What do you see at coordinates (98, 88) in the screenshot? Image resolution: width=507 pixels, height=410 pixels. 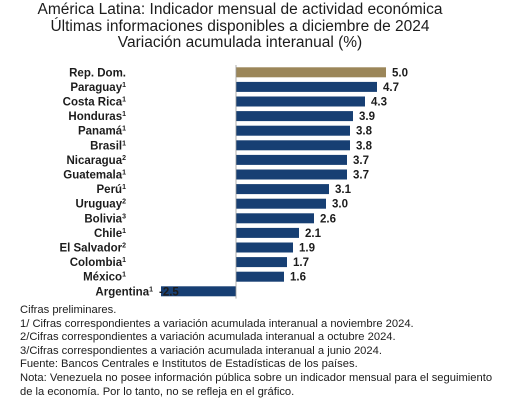 I see `category-label-1: Paraguay1` at bounding box center [98, 88].